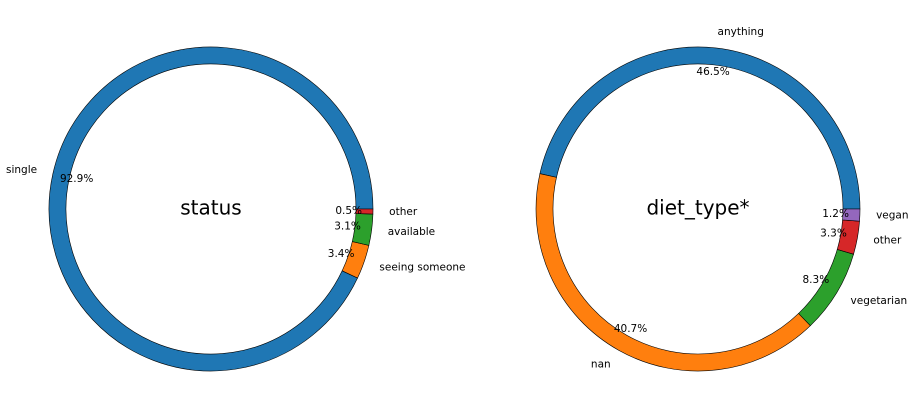  What do you see at coordinates (826, 288) in the screenshot?
I see `slice-vegetarian` at bounding box center [826, 288].